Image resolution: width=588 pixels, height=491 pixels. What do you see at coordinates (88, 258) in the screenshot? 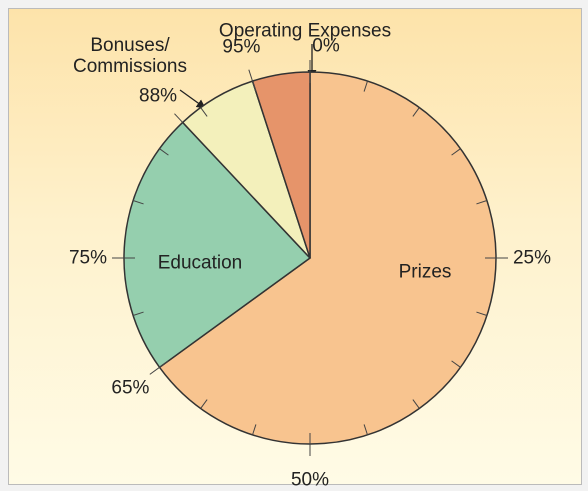
I see `tick-label: 75%` at bounding box center [88, 258].